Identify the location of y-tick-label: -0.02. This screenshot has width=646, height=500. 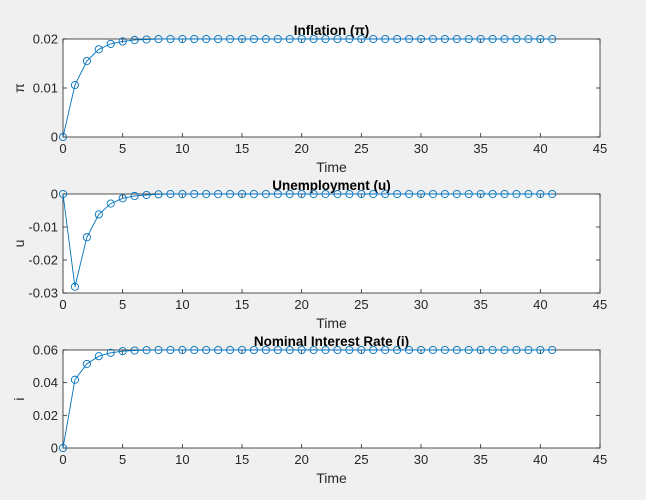
(43, 260).